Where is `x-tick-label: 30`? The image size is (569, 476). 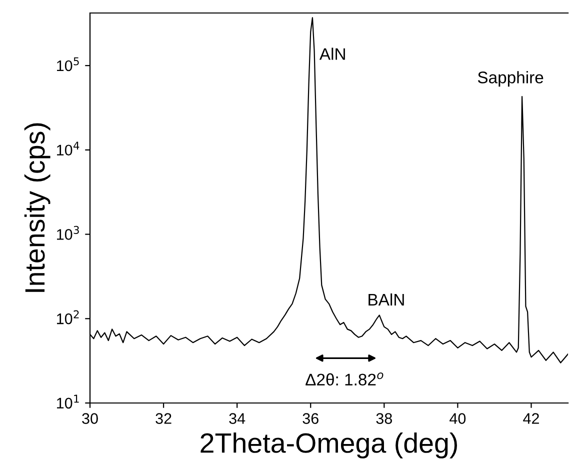 x-tick-label: 30 is located at coordinates (90, 418).